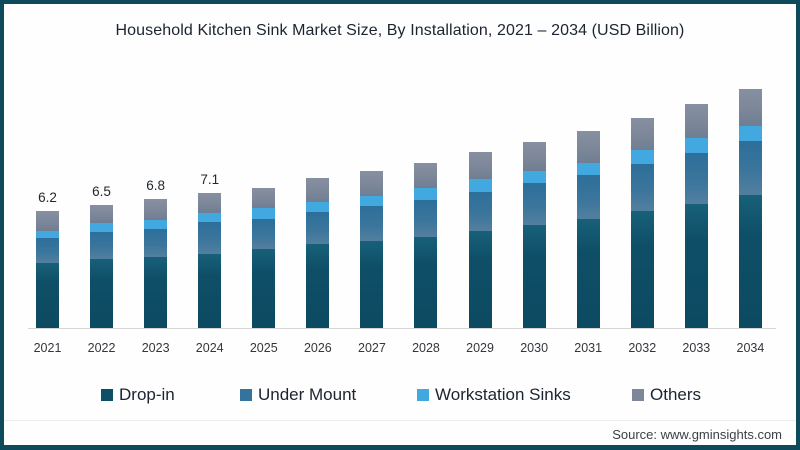 The image size is (800, 450). What do you see at coordinates (47, 197) in the screenshot?
I see `total-label-2021: 6.2` at bounding box center [47, 197].